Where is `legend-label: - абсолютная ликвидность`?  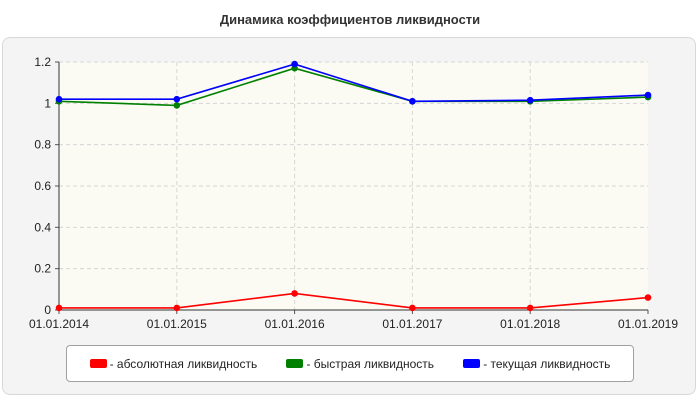 legend-label: - абсолютная ликвидность is located at coordinates (183, 363).